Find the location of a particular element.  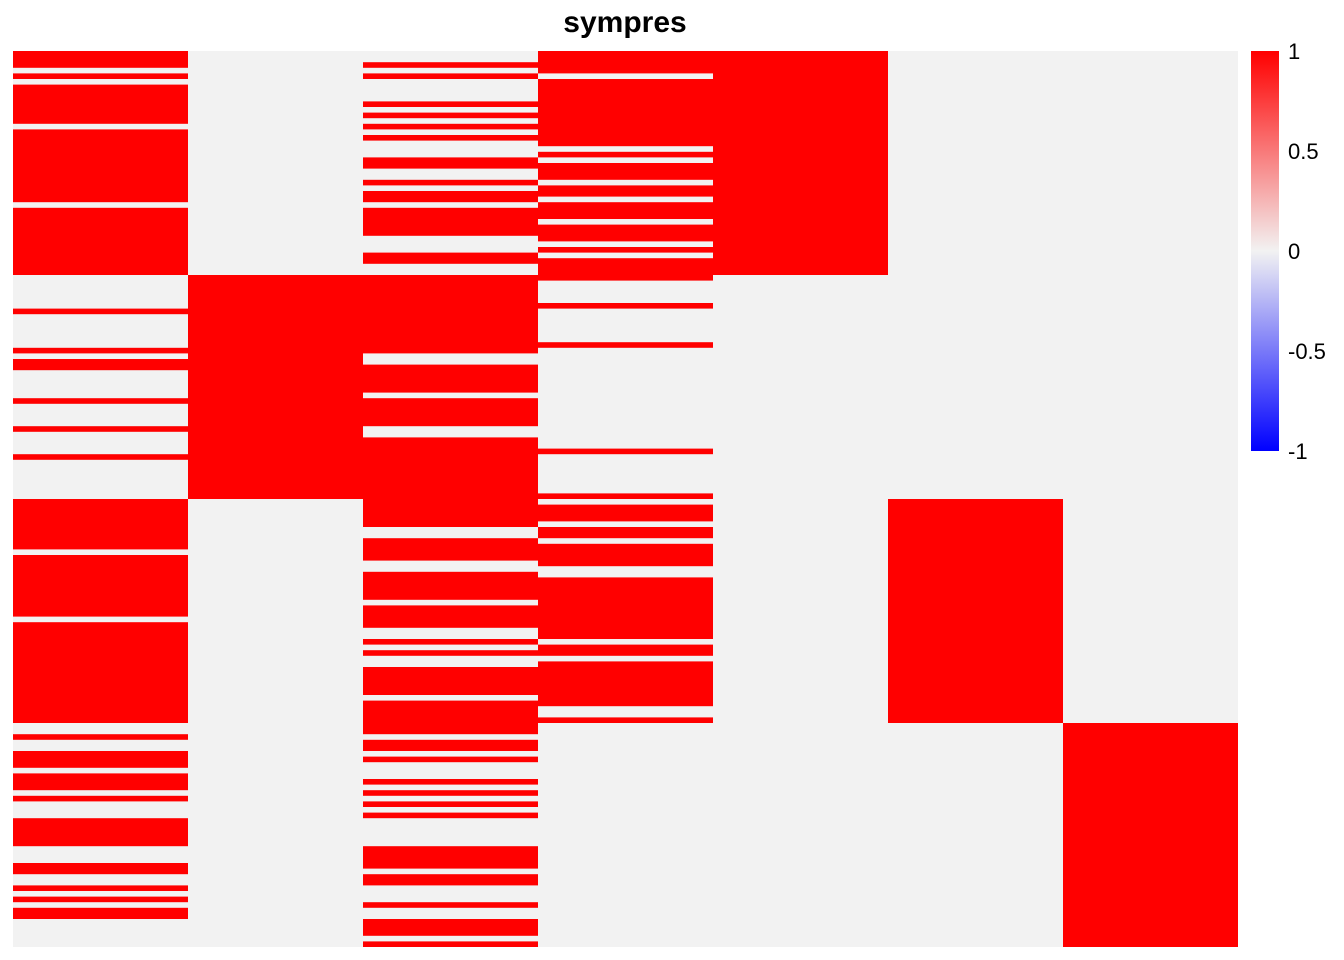

chart-title: sympres is located at coordinates (624, 22).